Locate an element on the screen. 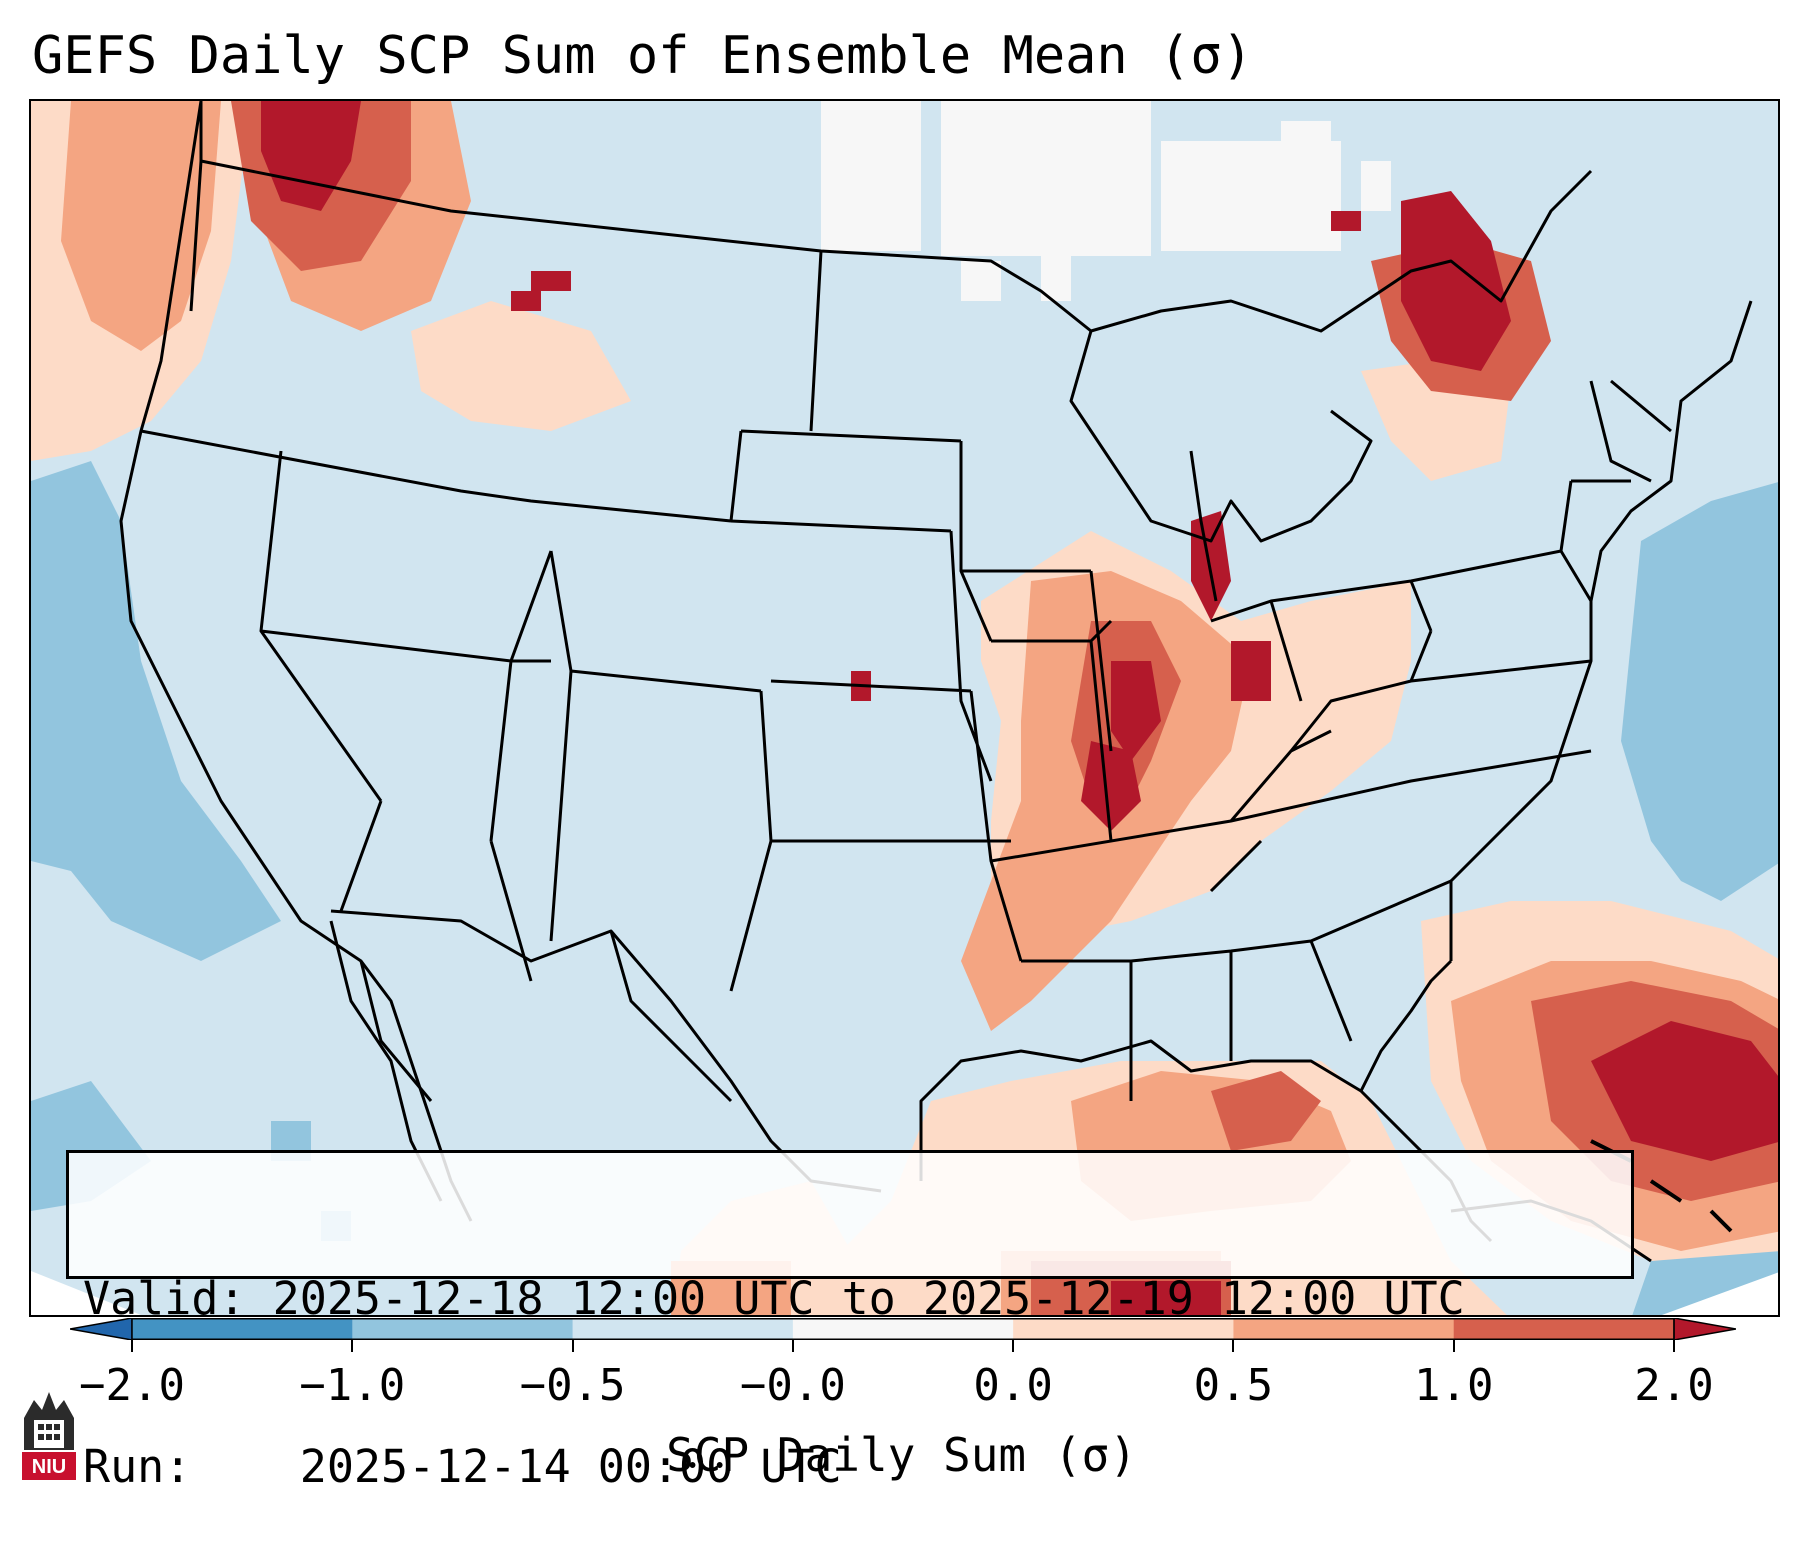 The height and width of the screenshot is (1551, 1803). colorbar-tick-label: −1.0 is located at coordinates (352, 1385).